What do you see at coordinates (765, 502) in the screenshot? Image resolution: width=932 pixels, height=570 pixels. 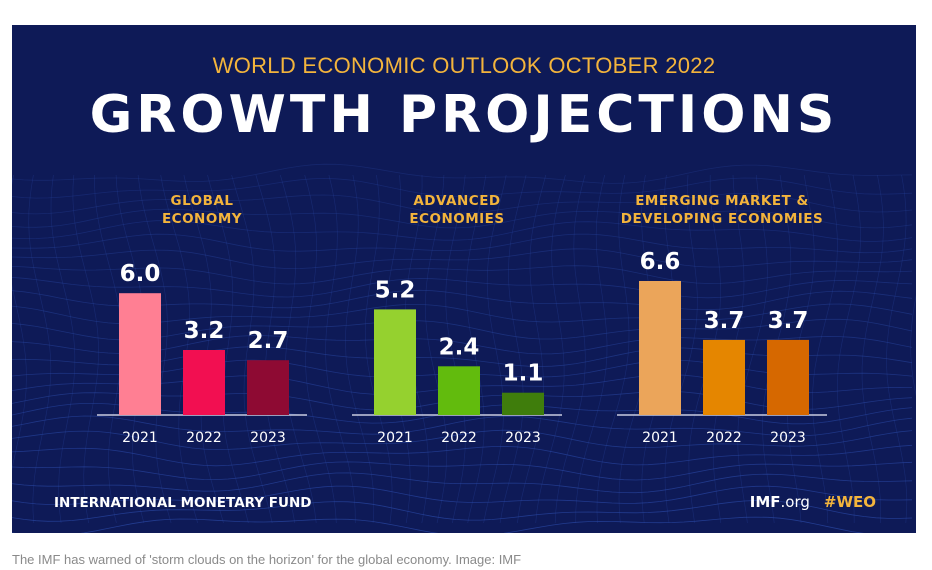 I see `footer-site-name: IMF` at bounding box center [765, 502].